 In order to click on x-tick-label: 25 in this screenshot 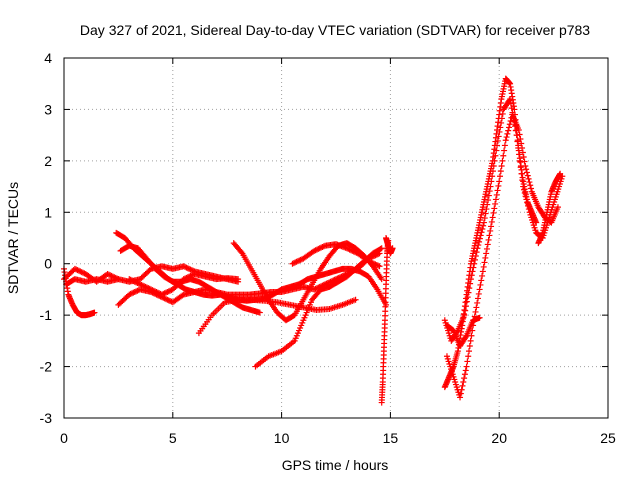, I will do `click(608, 438)`.